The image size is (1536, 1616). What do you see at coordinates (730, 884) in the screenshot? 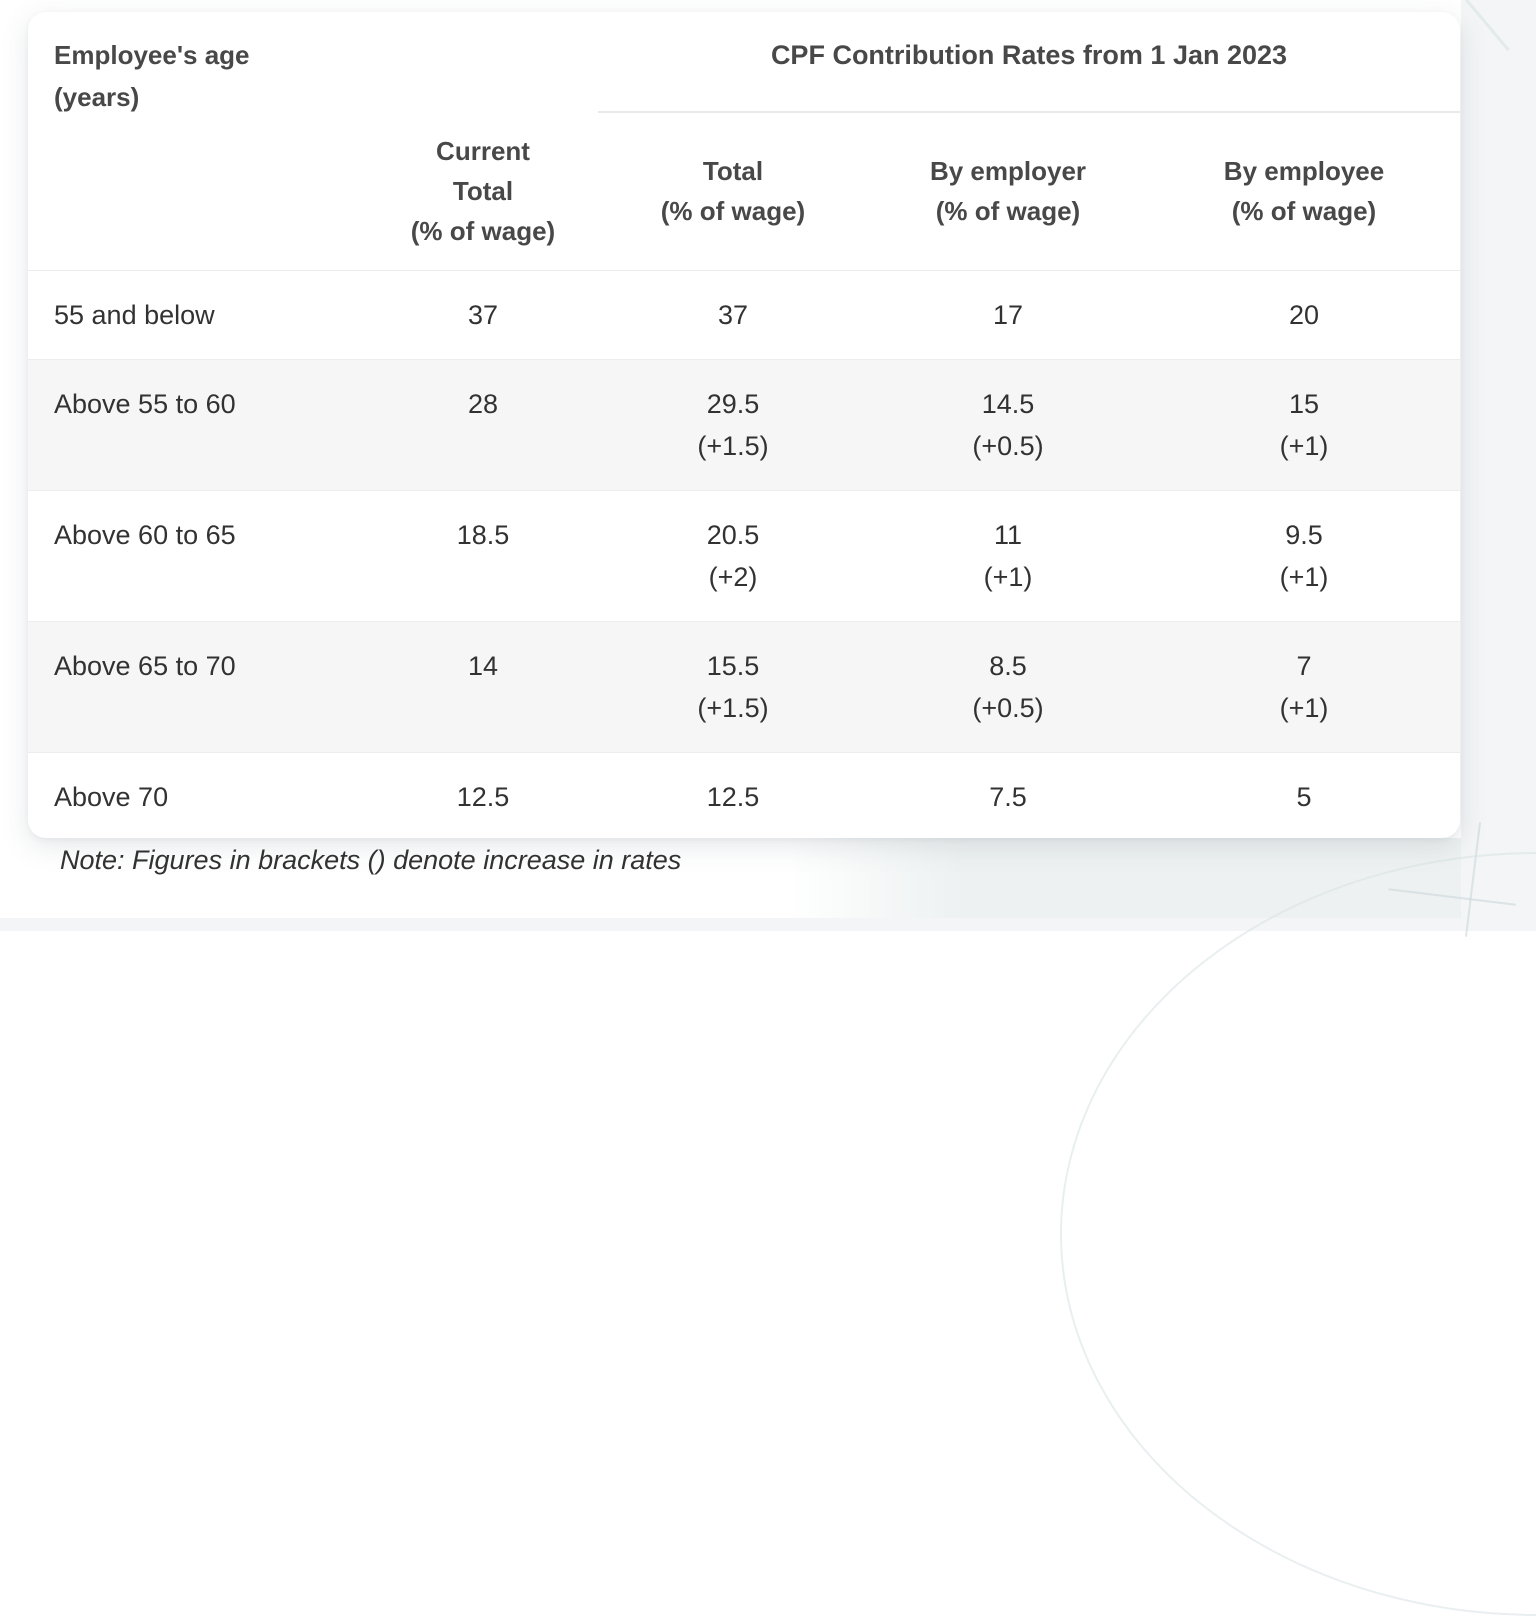
I see `bottom-background` at bounding box center [730, 884].